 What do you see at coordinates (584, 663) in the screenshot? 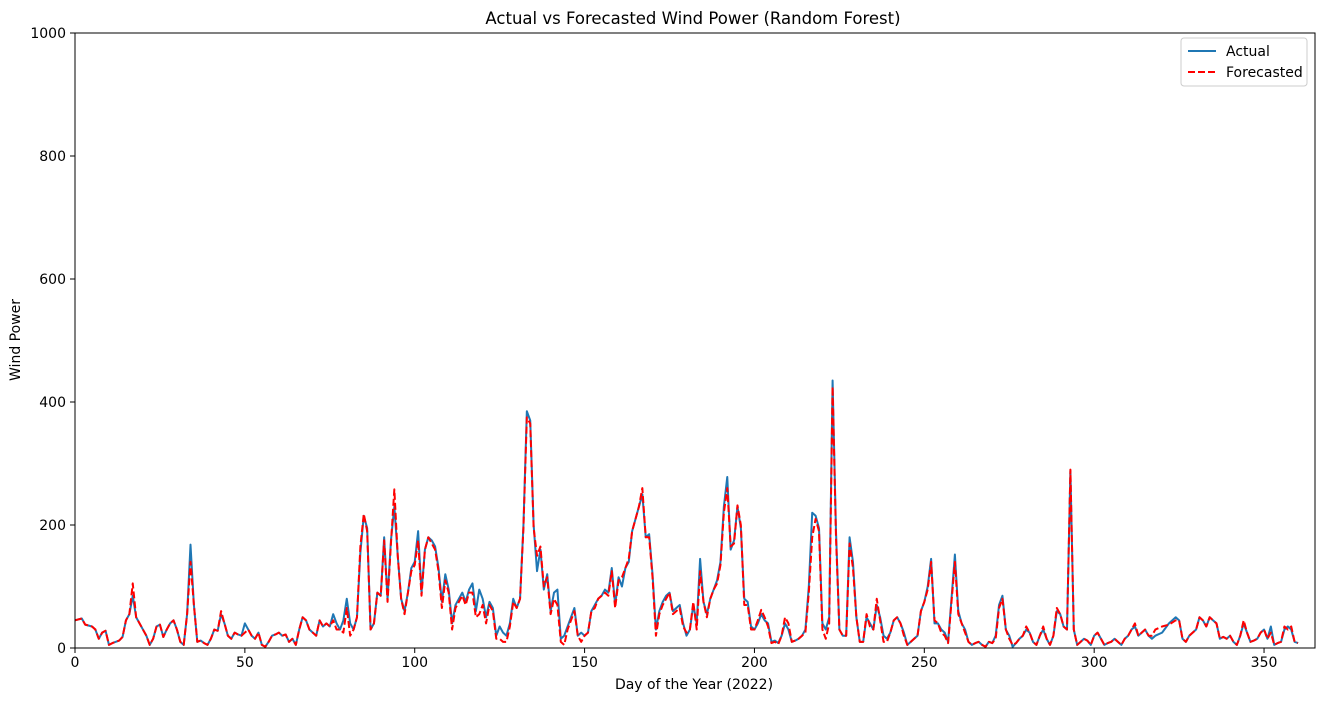
I see `x-tick-label: 150` at bounding box center [584, 663].